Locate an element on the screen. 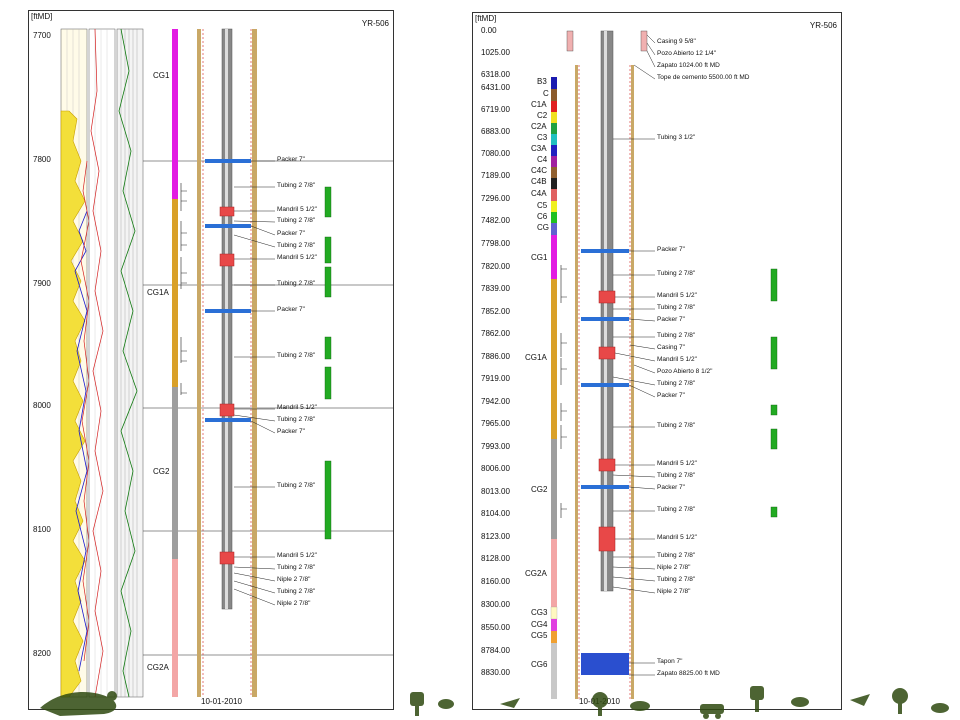 The image size is (960, 720). left-depth-tick: 7700 is located at coordinates (42, 35).